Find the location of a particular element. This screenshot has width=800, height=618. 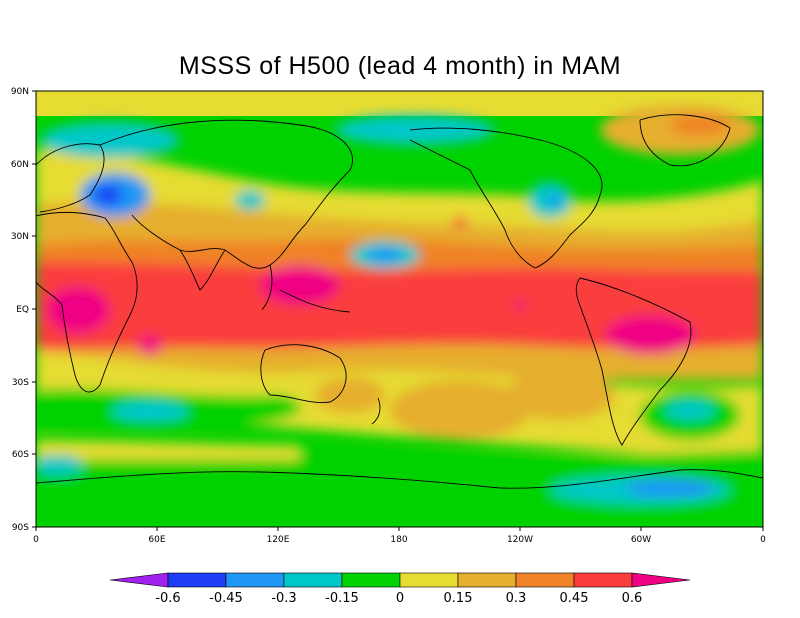

lat-tick-label: 90N is located at coordinates (20, 92).